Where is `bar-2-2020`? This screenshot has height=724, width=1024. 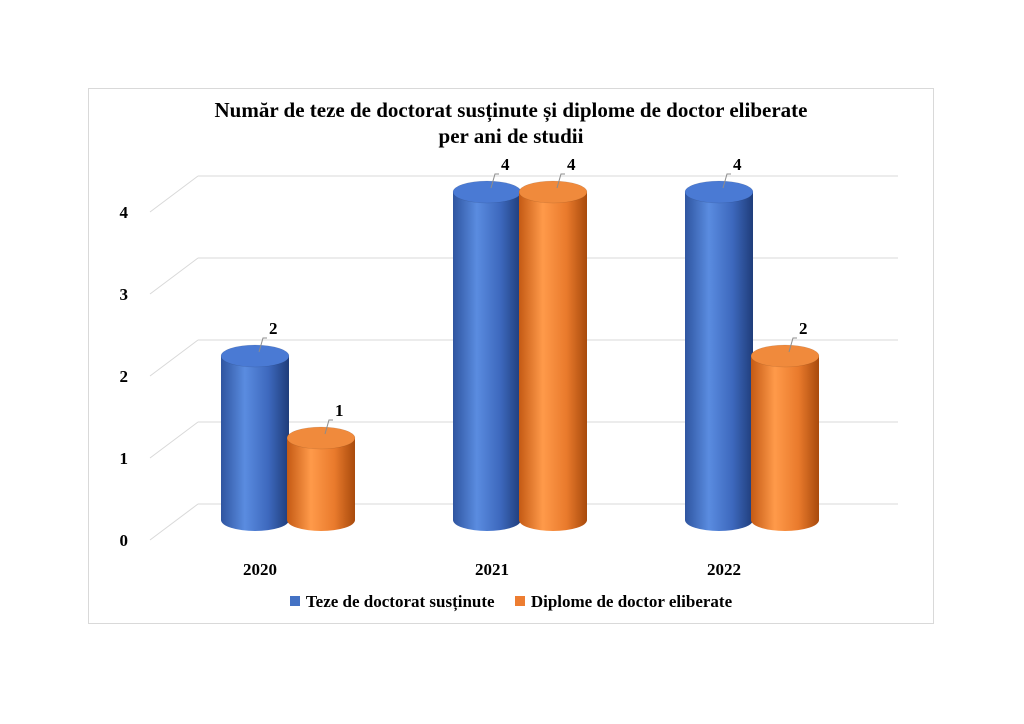 bar-2-2020 is located at coordinates (321, 478).